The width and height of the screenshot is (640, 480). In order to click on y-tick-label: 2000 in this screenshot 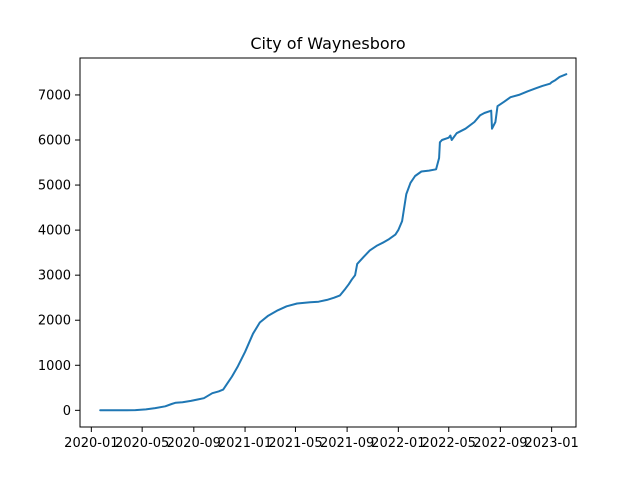, I will do `click(54, 321)`.